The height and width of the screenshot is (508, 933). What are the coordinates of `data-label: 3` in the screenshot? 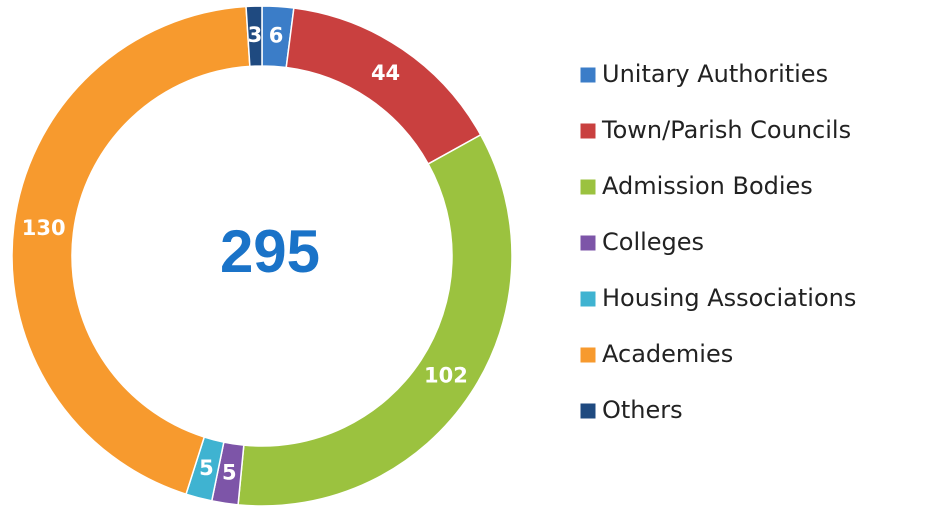 It's located at (255, 35).